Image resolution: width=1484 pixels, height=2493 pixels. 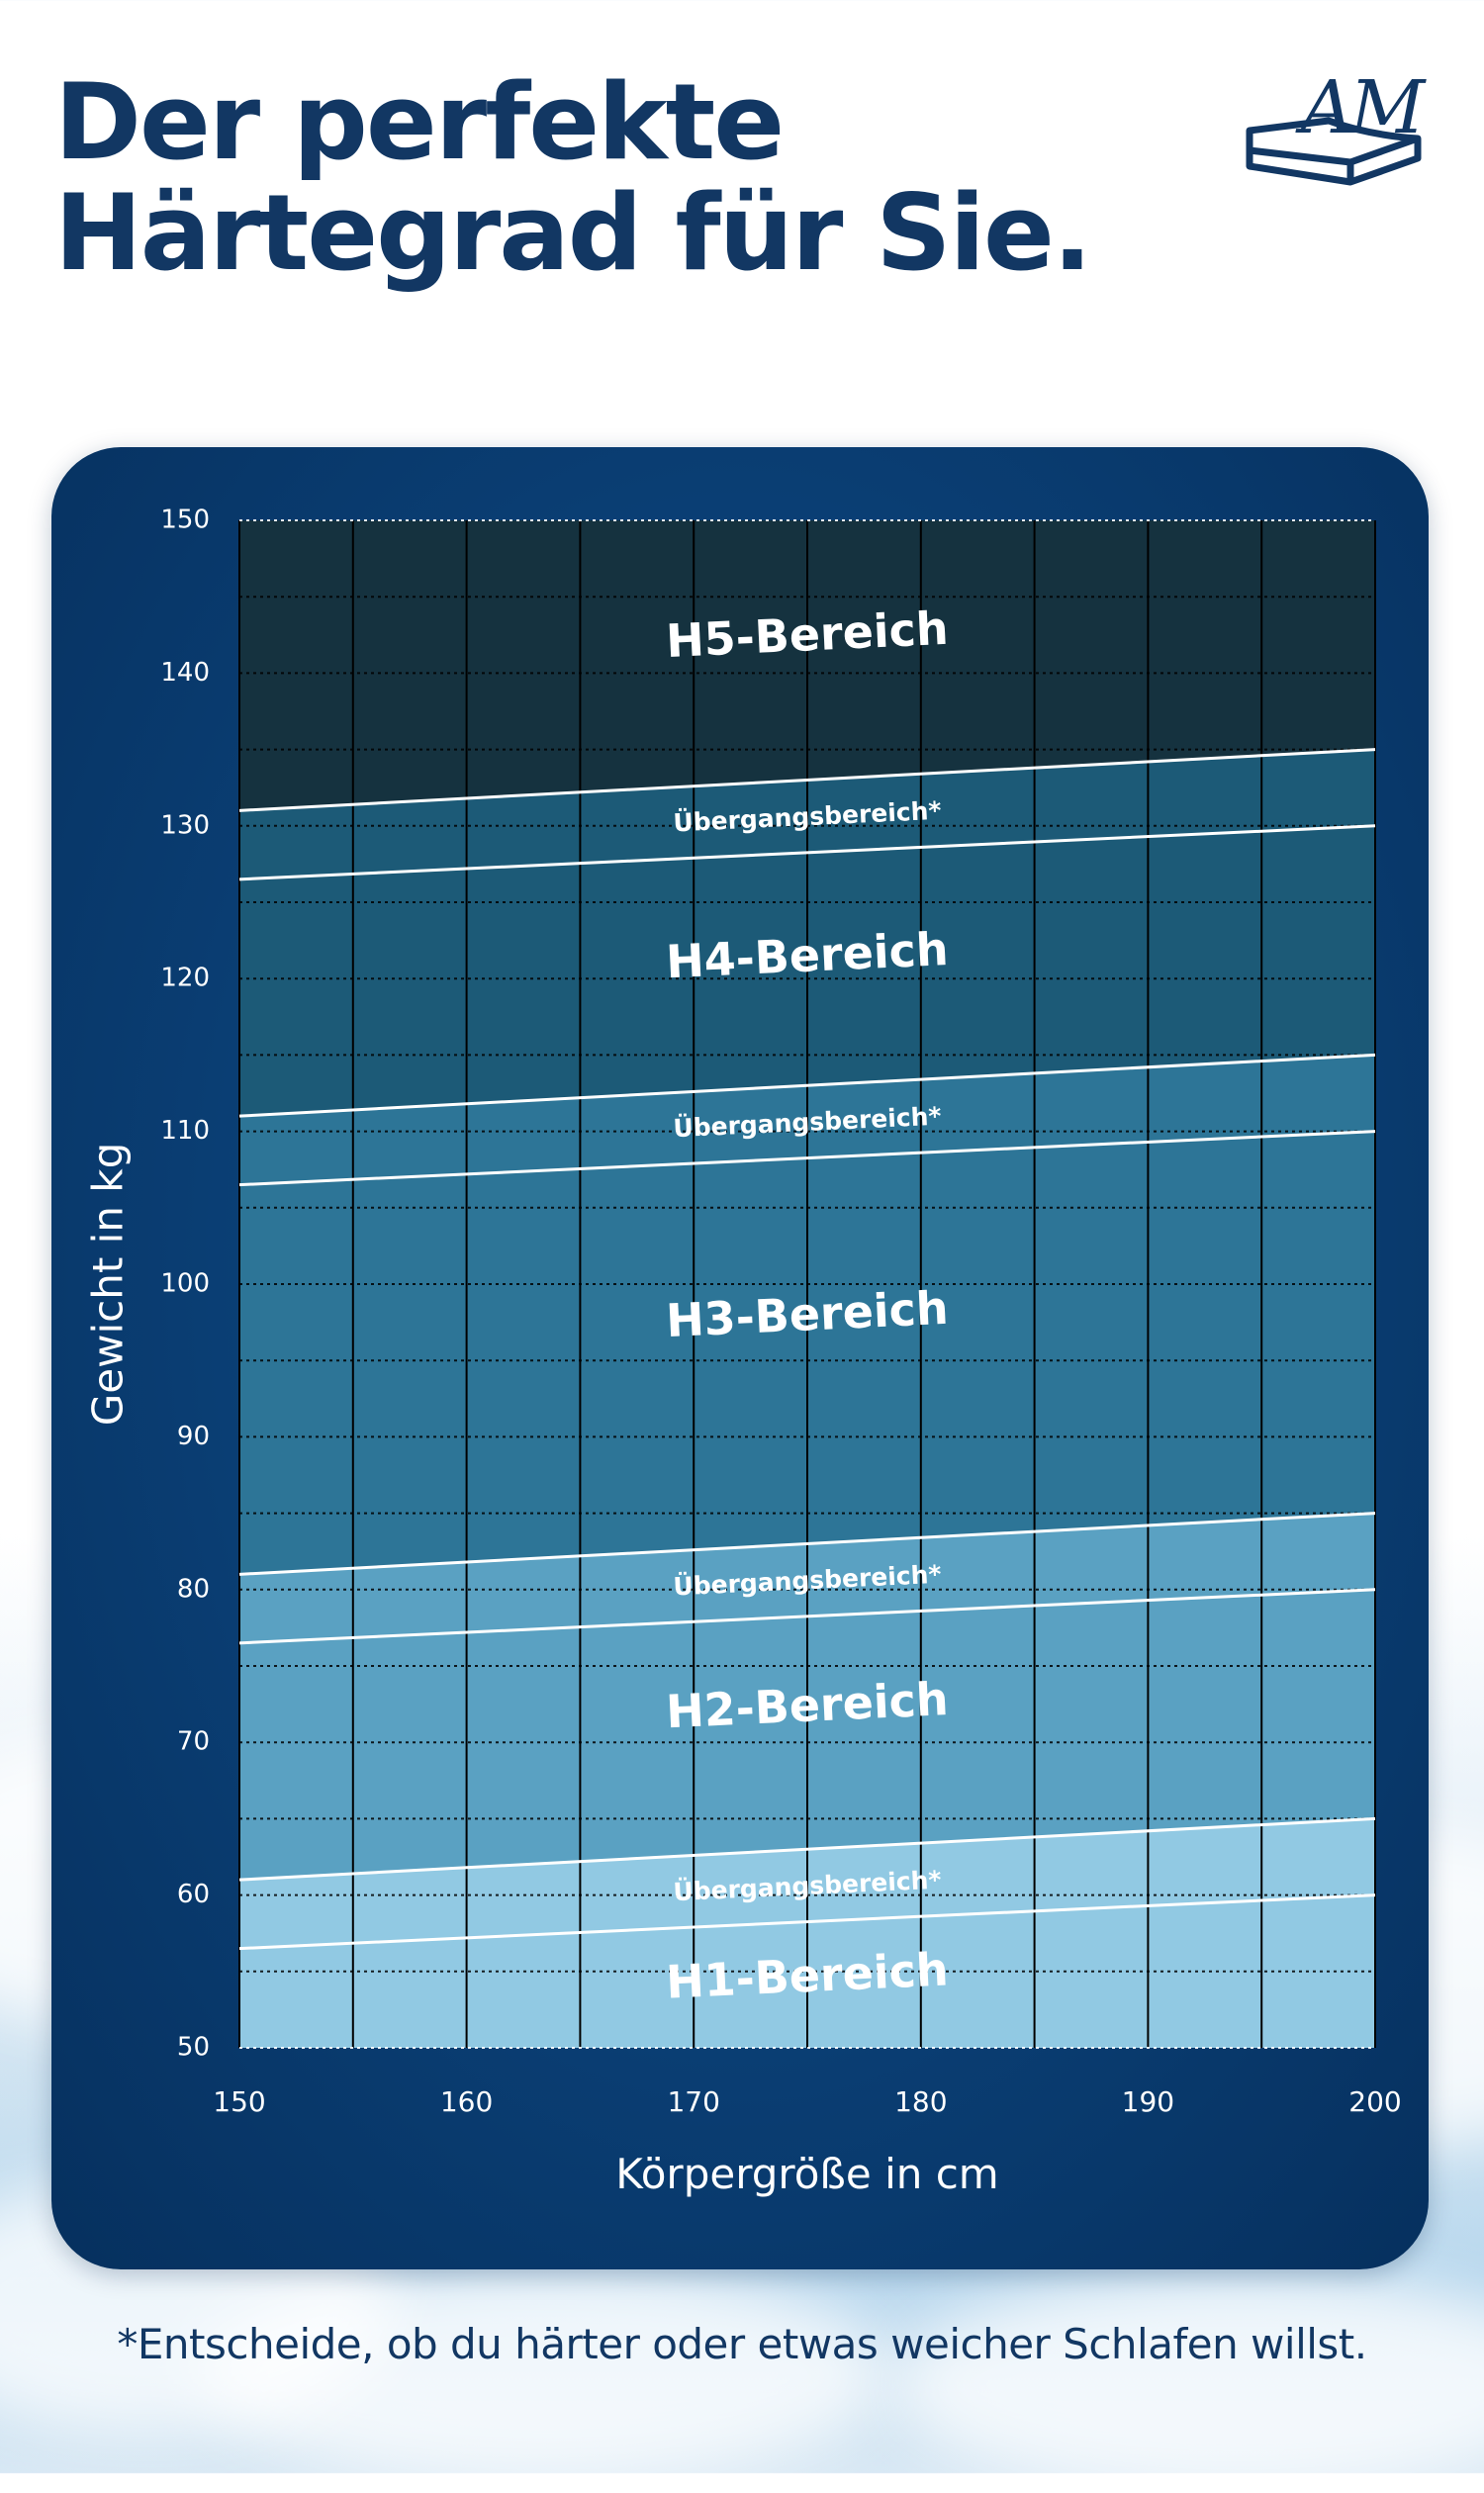 What do you see at coordinates (807, 955) in the screenshot?
I see `region-label: H4-Bereich` at bounding box center [807, 955].